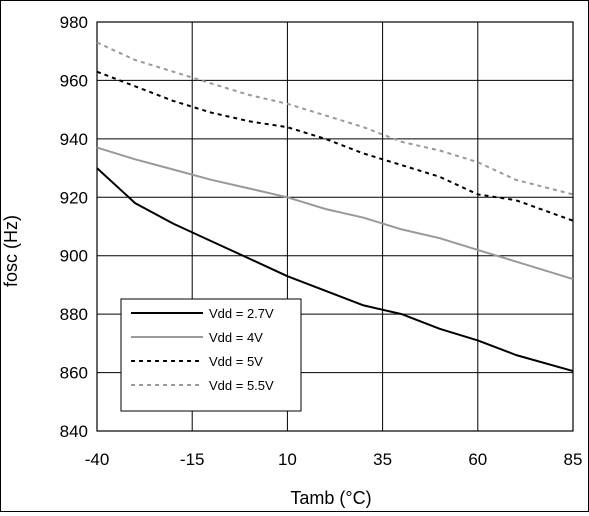 The height and width of the screenshot is (516, 589). What do you see at coordinates (74, 431) in the screenshot?
I see `y-tick-label: 840` at bounding box center [74, 431].